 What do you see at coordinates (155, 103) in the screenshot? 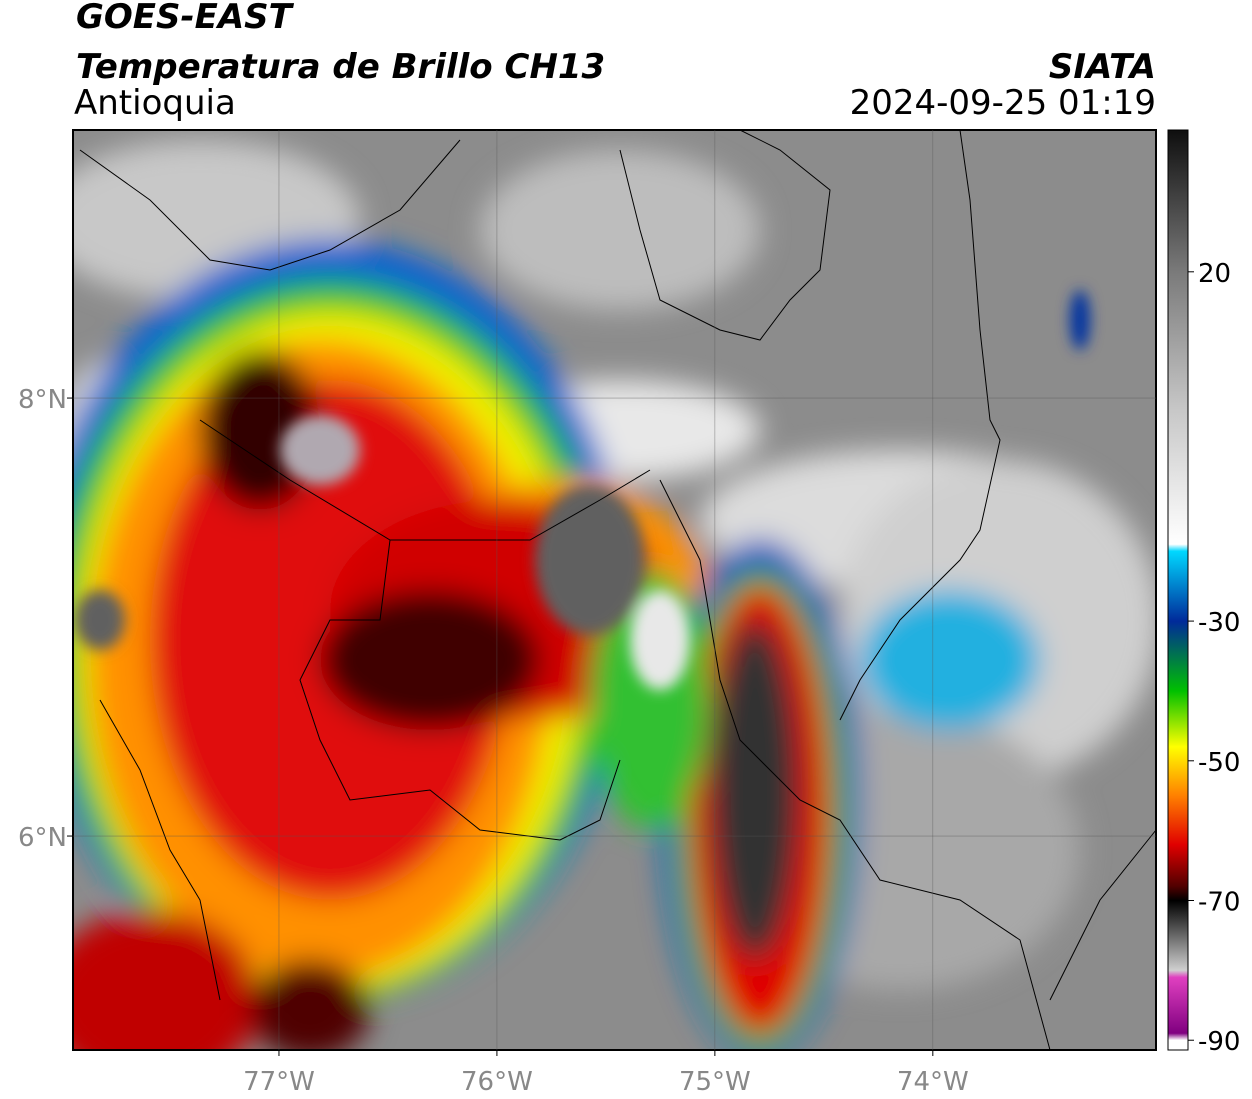
I see `region: Antioquia` at bounding box center [155, 103].